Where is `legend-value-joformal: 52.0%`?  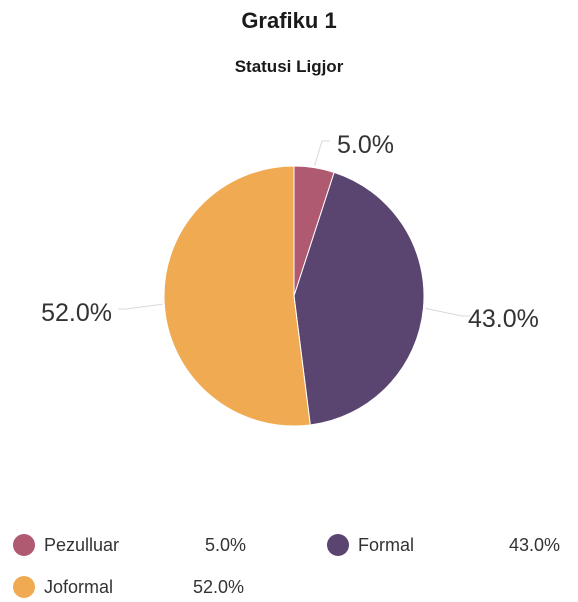
legend-value-joformal: 52.0% is located at coordinates (219, 587).